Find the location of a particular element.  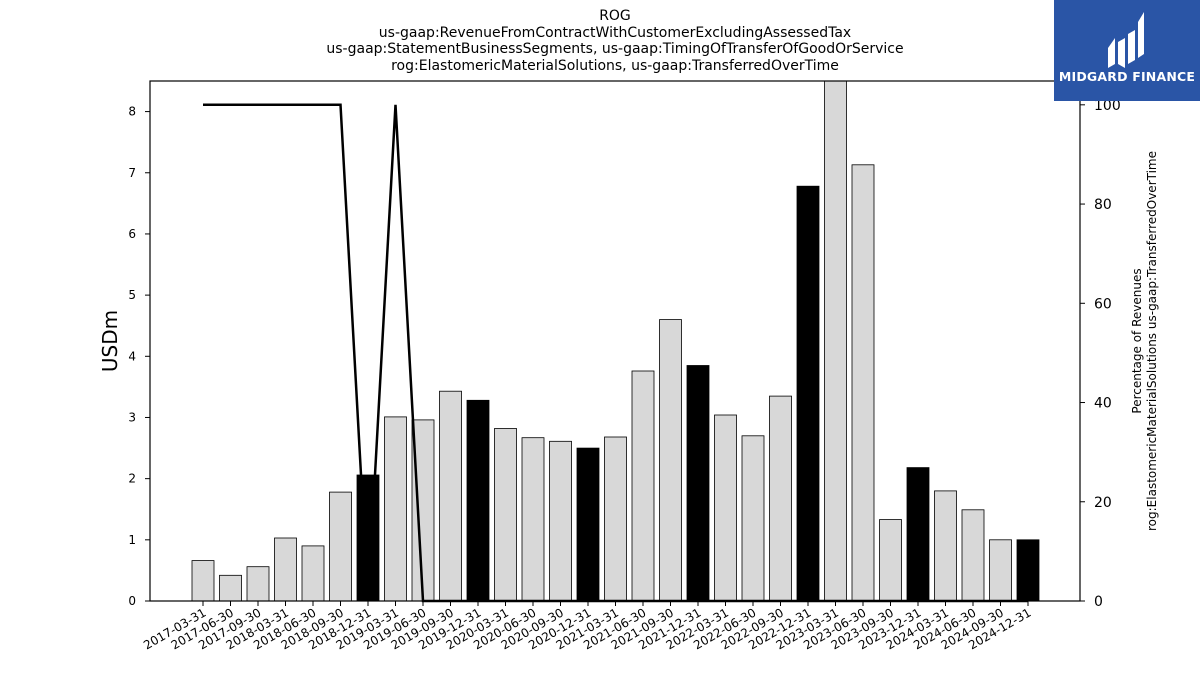

y2-tick-label: 100 is located at coordinates (1107, 106).